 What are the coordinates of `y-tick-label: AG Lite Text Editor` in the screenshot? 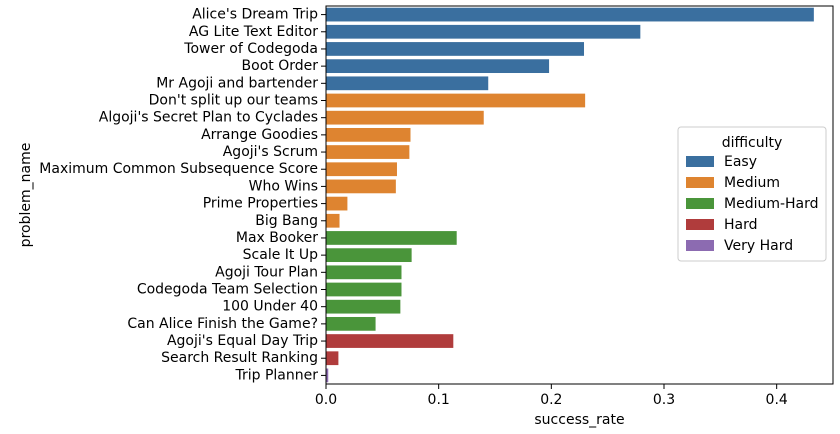 It's located at (253, 32).